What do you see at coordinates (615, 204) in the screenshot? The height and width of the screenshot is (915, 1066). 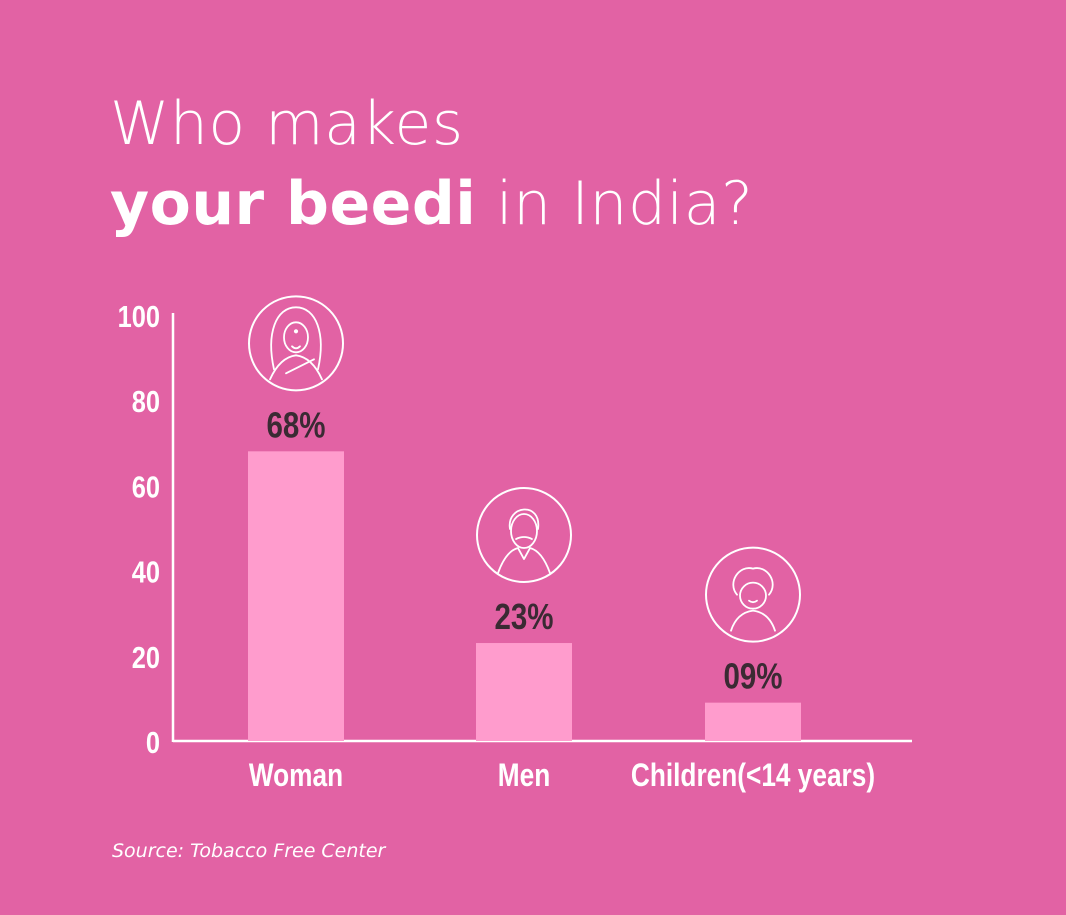 I see `title-rest: in India?` at bounding box center [615, 204].